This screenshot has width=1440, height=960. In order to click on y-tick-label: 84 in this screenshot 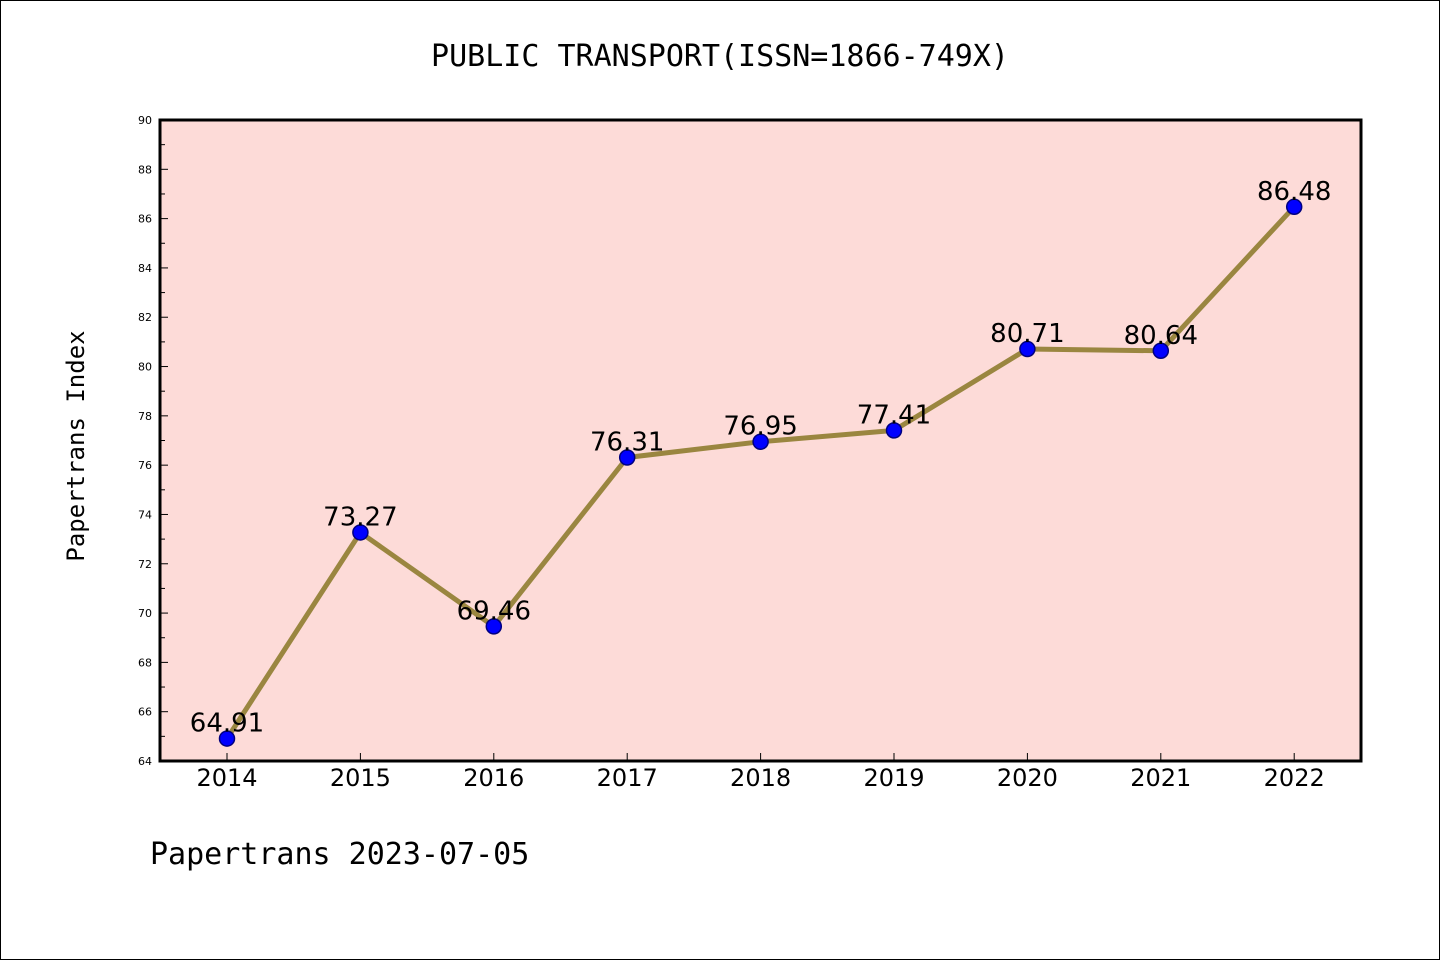, I will do `click(145, 268)`.